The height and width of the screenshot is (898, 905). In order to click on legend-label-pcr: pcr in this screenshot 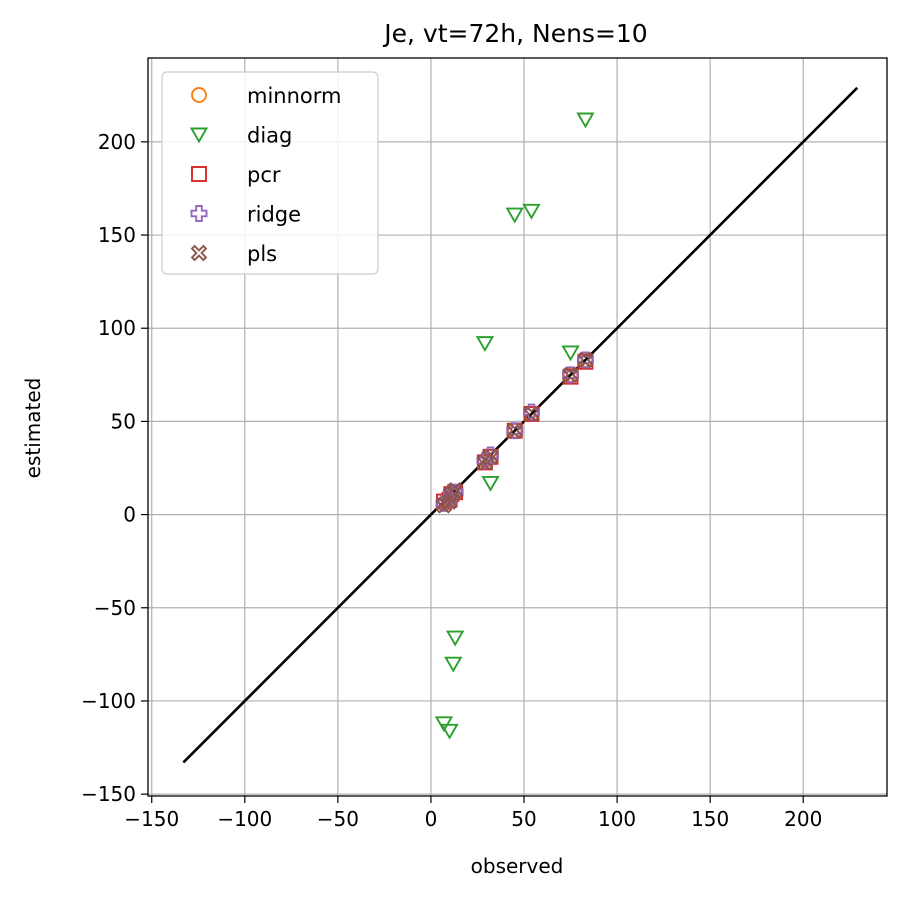, I will do `click(264, 175)`.